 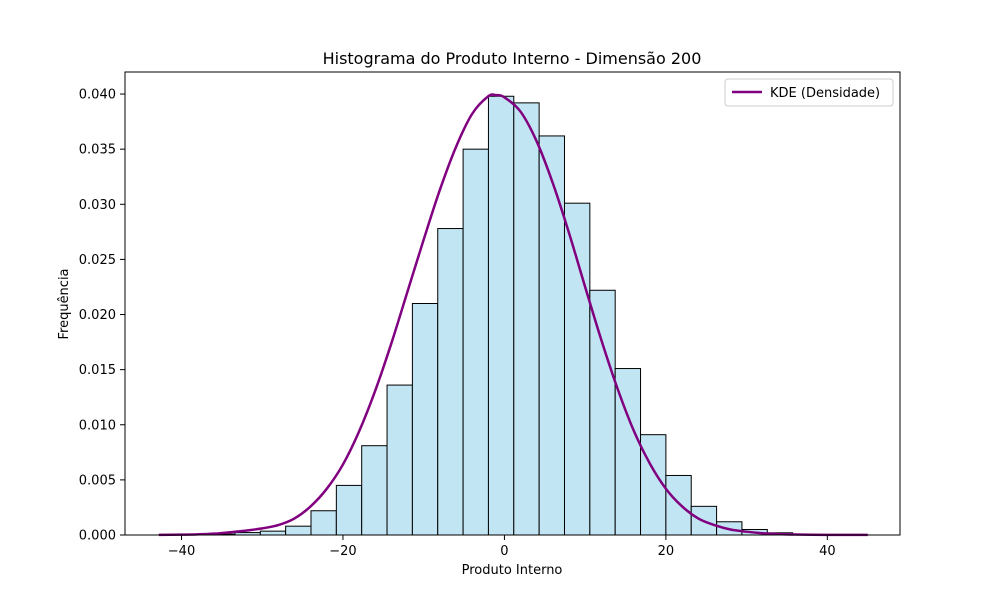 I want to click on legend-box, so click(x=809, y=92).